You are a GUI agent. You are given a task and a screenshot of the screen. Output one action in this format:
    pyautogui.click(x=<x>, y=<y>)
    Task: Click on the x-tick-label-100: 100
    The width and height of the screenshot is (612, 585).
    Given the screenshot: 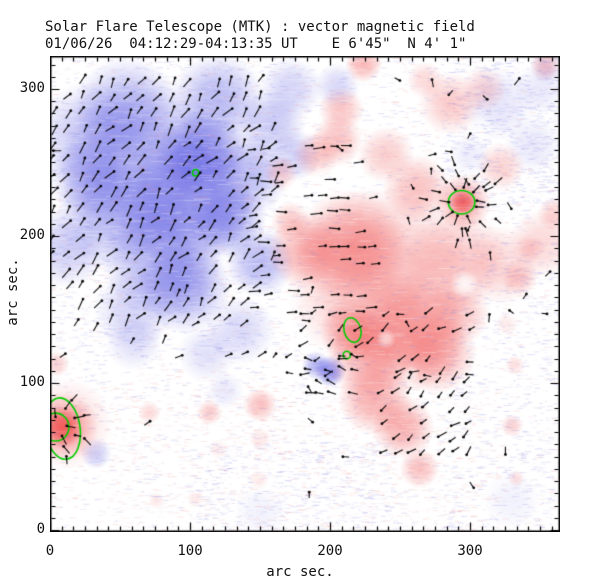 What is the action you would take?
    pyautogui.click(x=190, y=551)
    